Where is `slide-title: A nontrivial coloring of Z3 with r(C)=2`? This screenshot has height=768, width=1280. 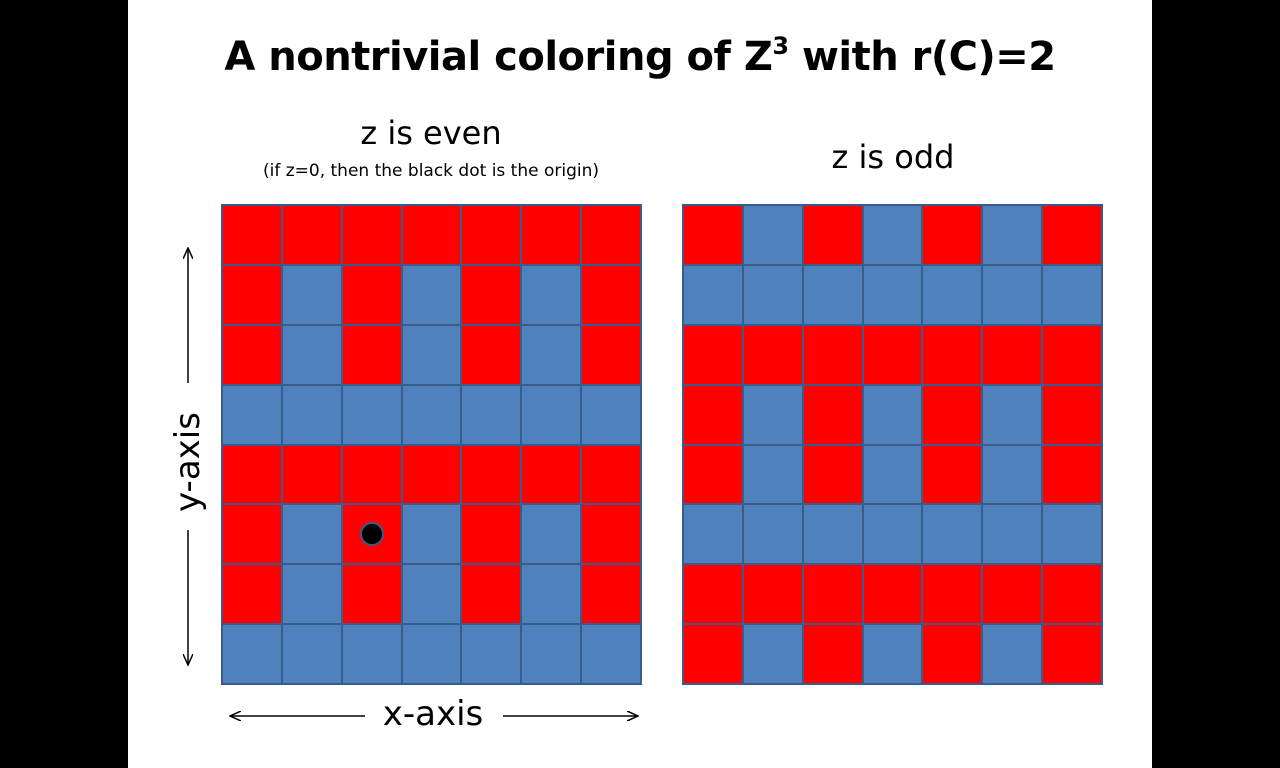
slide-title: A nontrivial coloring of Z3 with r(C)=2 is located at coordinates (640, 57).